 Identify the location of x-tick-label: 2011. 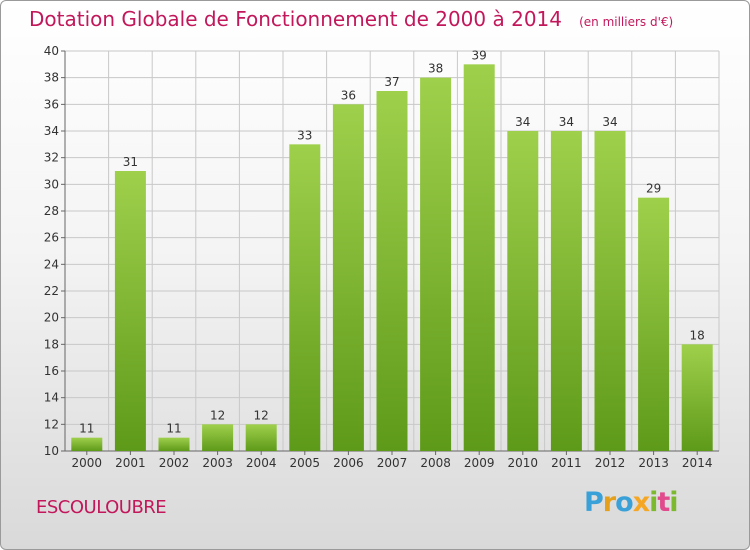
(566, 463).